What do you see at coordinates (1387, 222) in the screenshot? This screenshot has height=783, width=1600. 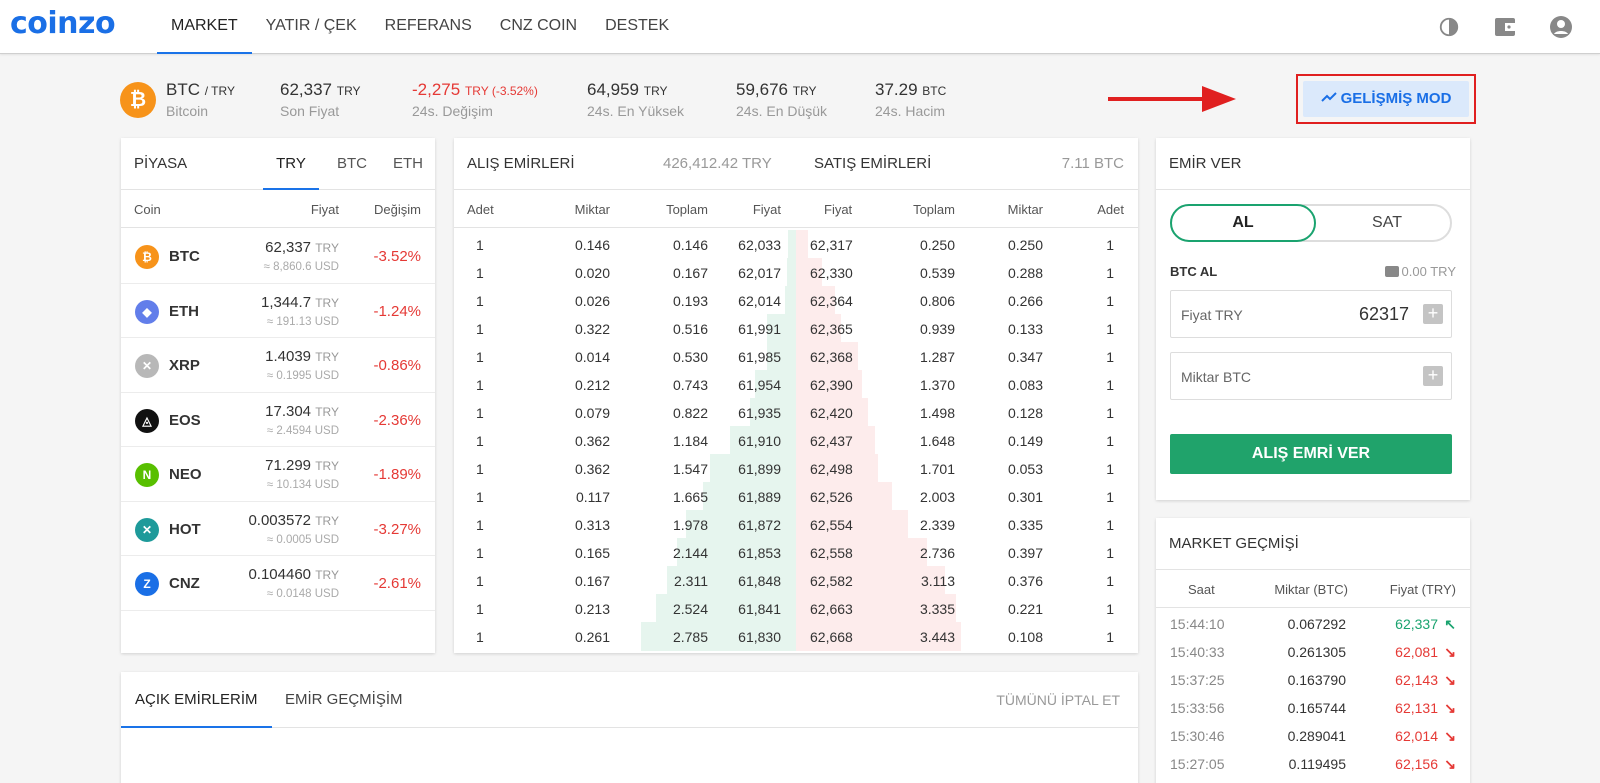 I see `sell-tab: SAT` at bounding box center [1387, 222].